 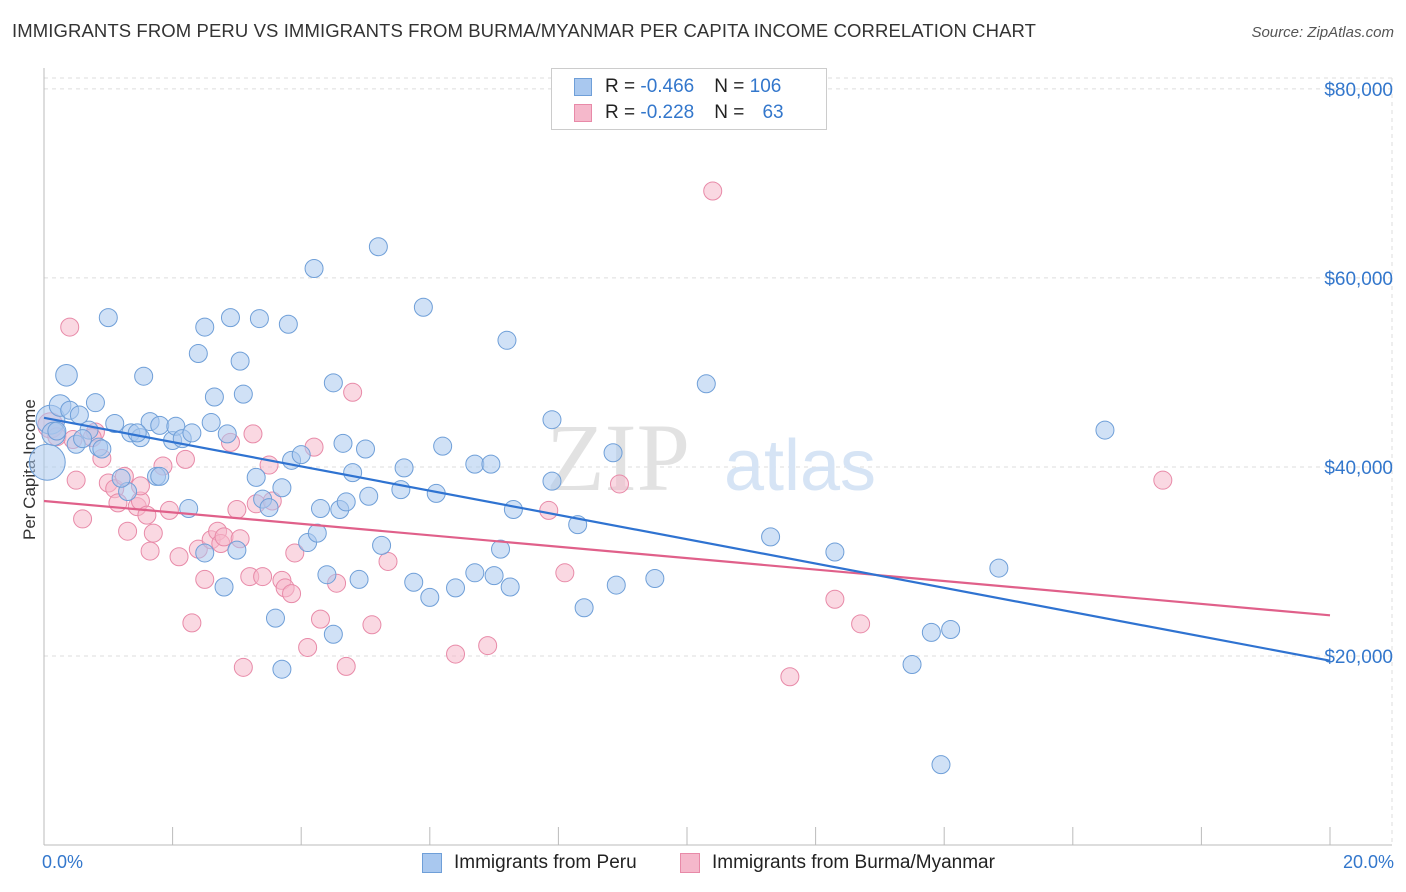 What do you see at coordinates (711, 457) in the screenshot?
I see `watermark: ZIP atlas` at bounding box center [711, 457].